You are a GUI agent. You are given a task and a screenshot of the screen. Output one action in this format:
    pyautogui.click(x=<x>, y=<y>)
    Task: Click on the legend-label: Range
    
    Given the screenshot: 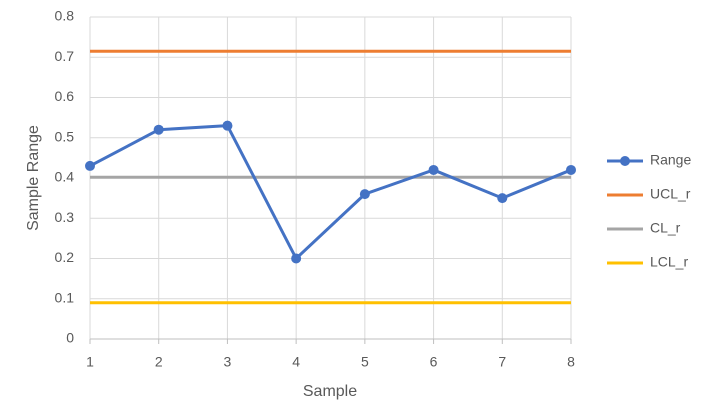 What is the action you would take?
    pyautogui.click(x=670, y=160)
    